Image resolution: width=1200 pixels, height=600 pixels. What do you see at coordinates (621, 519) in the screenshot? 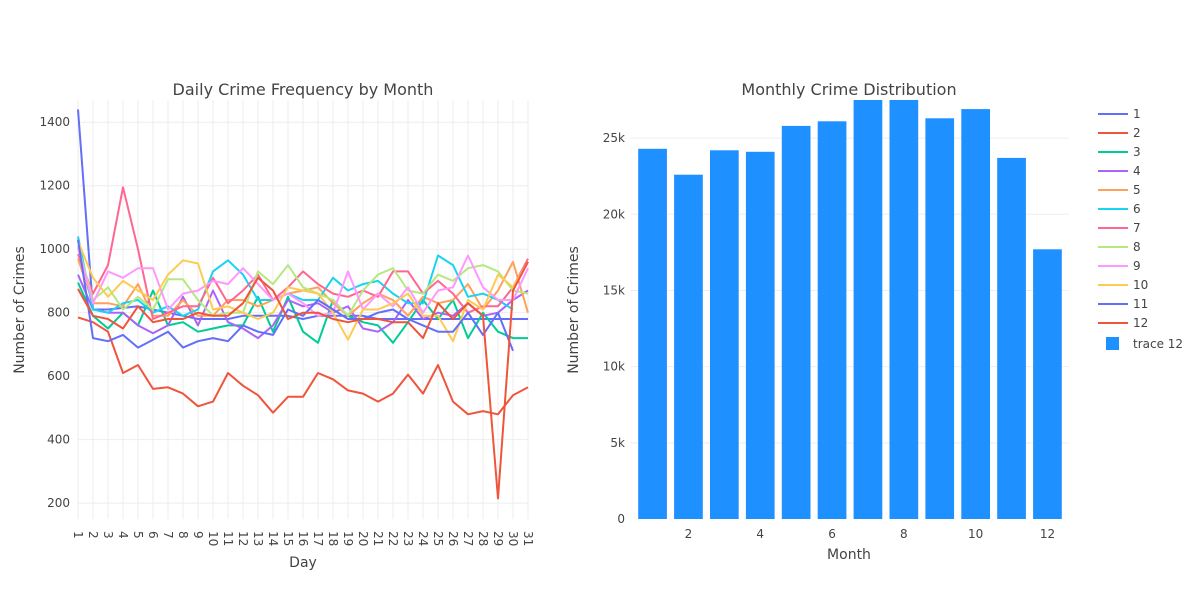
I see `bar-y-tick-label: 0` at bounding box center [621, 519].